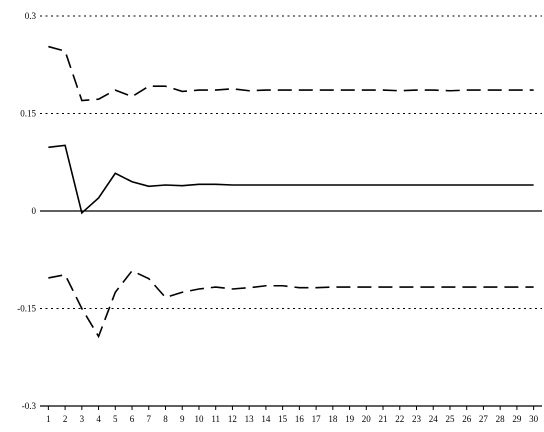 Image resolution: width=544 pixels, height=432 pixels. What do you see at coordinates (333, 419) in the screenshot?
I see `x-tick-label: 18` at bounding box center [333, 419].